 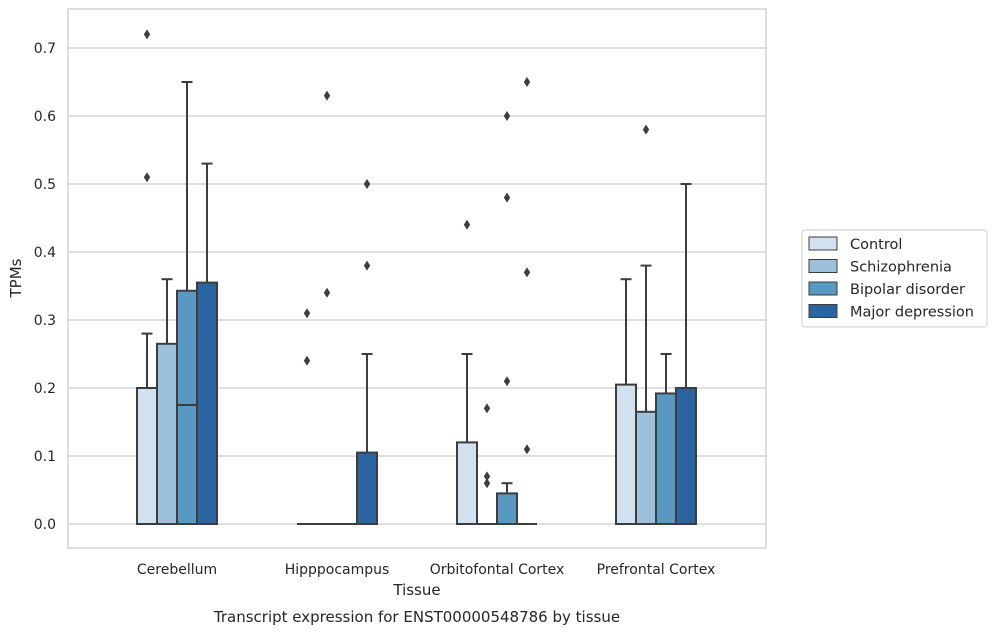 I want to click on x-tick-label: Cerebellum, so click(x=177, y=570).